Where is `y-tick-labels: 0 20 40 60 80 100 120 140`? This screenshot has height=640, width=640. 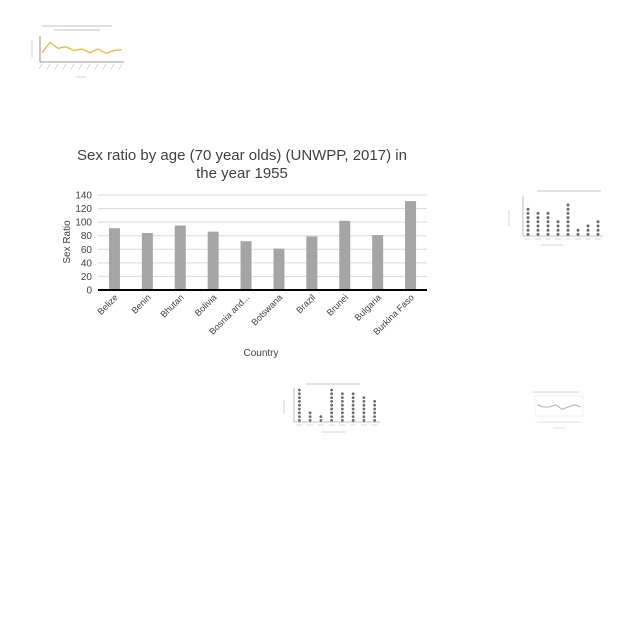
y-tick-labels: 0 20 40 60 80 100 120 140 is located at coordinates (83, 244).